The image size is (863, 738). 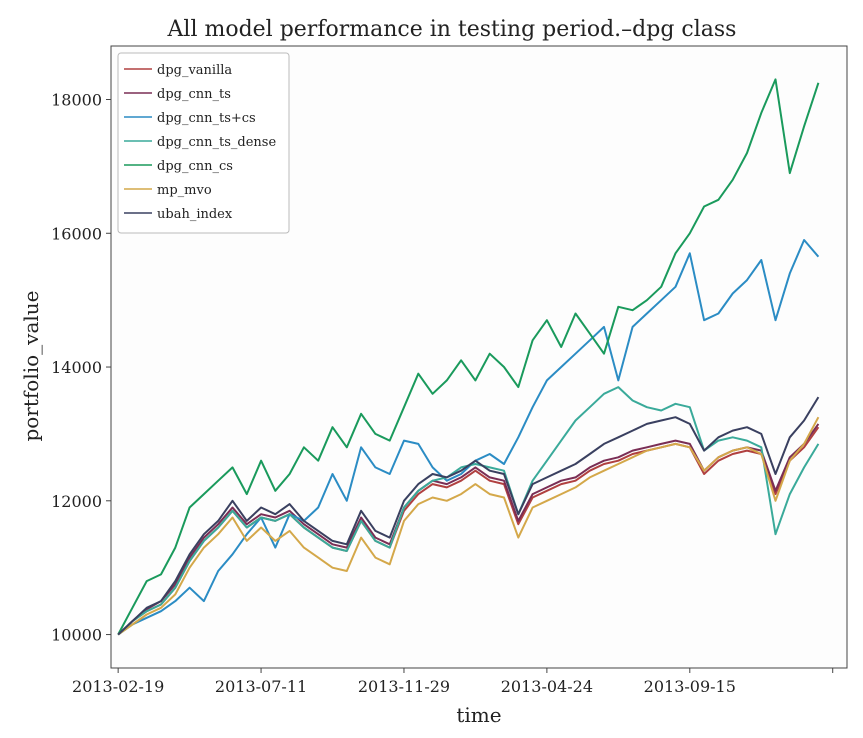 I want to click on legend-label: dpg_vanilla, so click(x=194, y=70).